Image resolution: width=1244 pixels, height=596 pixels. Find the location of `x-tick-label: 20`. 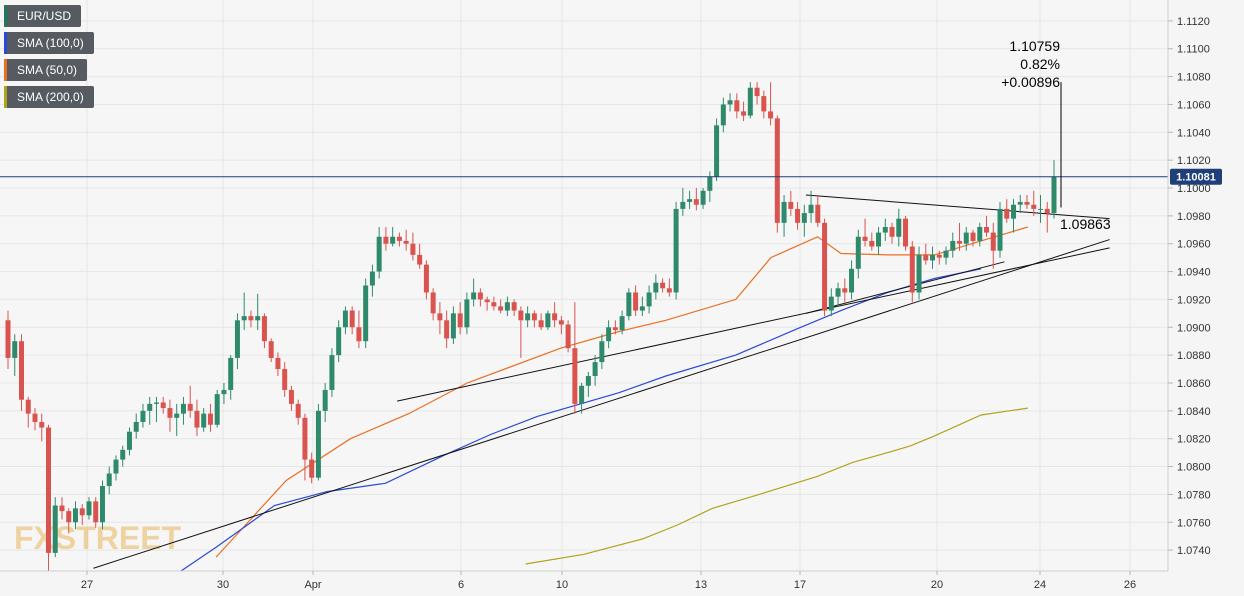

x-tick-label: 20 is located at coordinates (937, 585).